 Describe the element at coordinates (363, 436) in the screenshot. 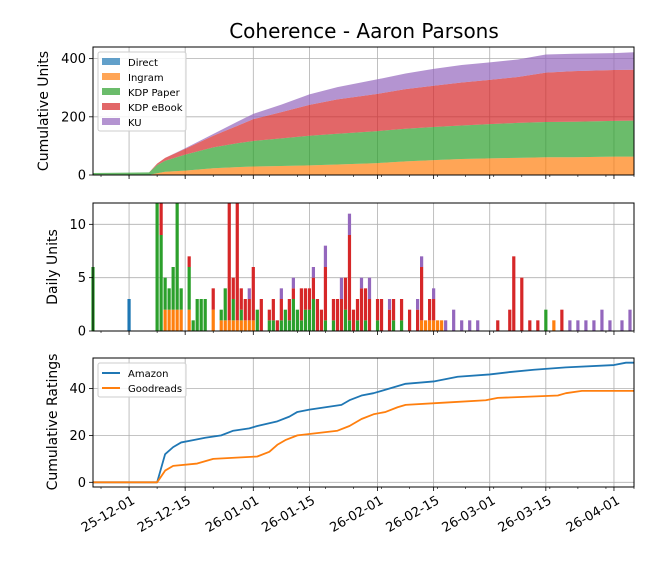

I see `line-goodreads` at that location.